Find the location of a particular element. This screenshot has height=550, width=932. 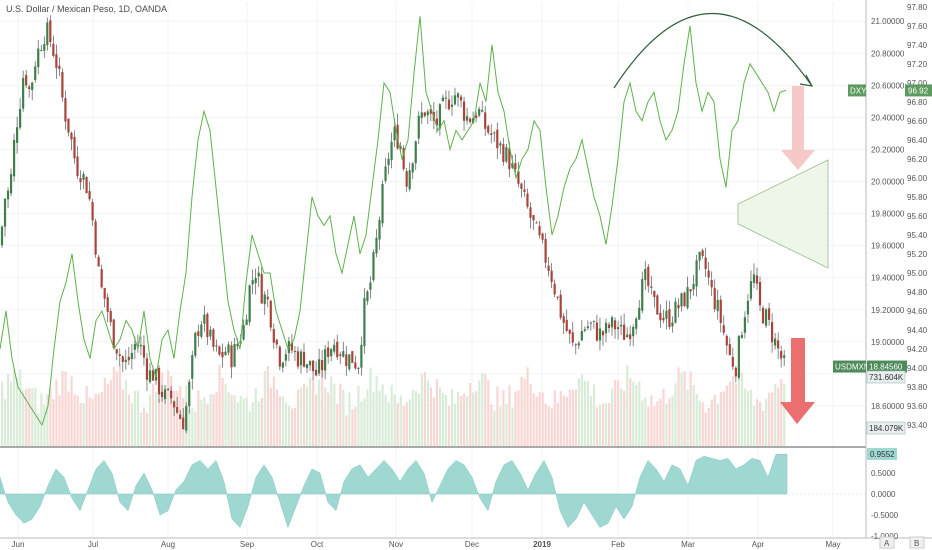

scale-b-button: B is located at coordinates (917, 542).